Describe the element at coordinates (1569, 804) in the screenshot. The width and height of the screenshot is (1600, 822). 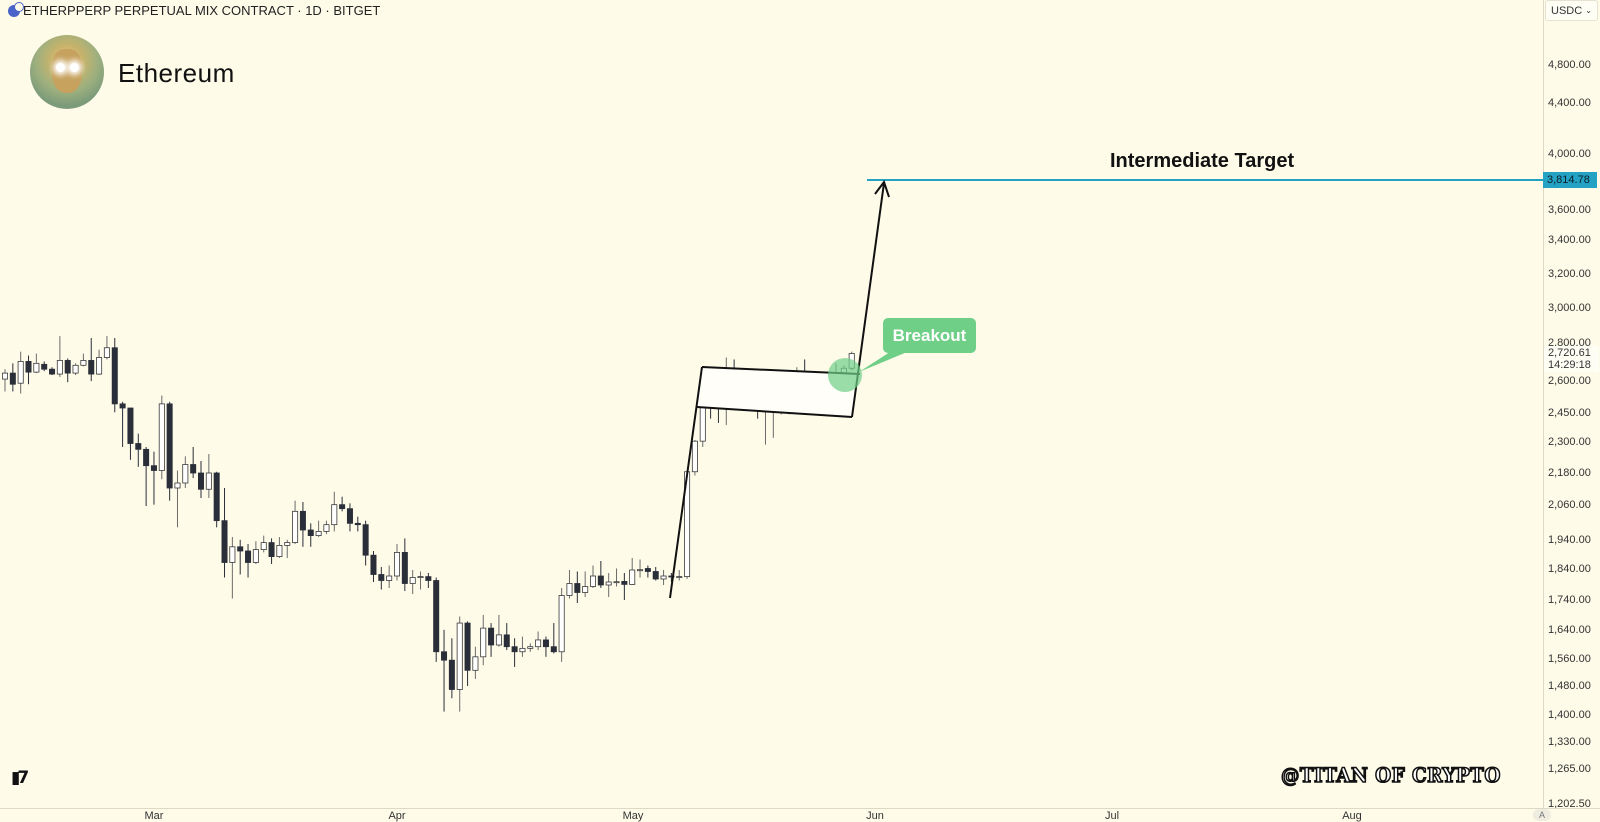
I see `price-tick: 1,202.50` at that location.